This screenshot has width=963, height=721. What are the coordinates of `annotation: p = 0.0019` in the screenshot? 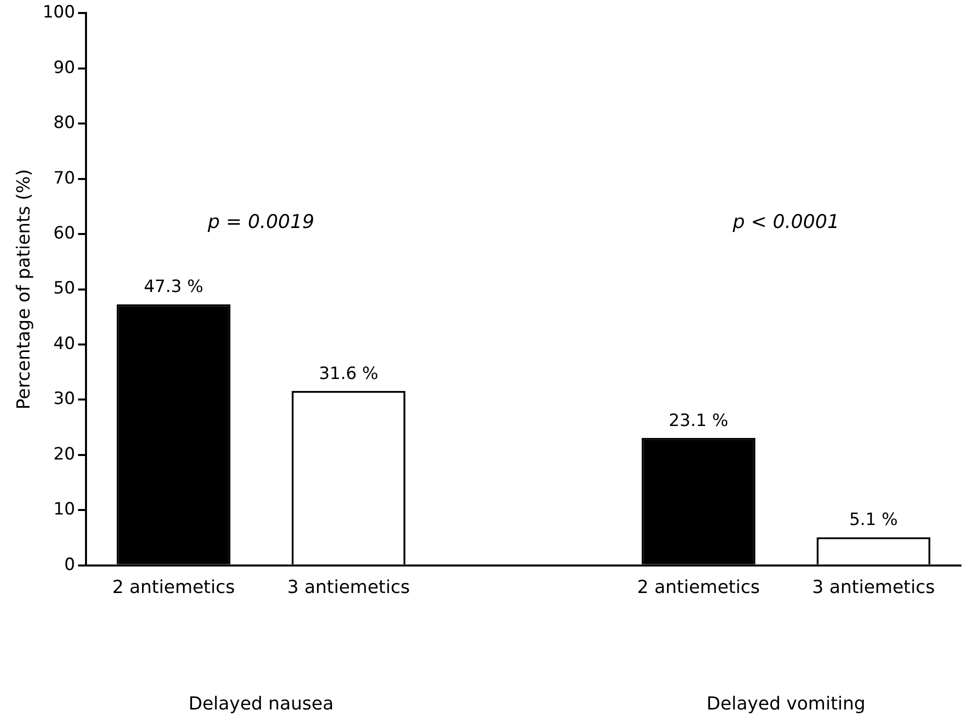 It's located at (260, 221).